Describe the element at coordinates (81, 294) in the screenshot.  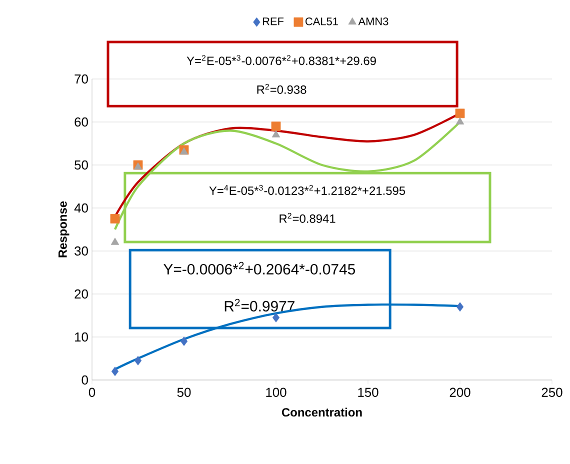
I see `y-tick-label: 20` at that location.